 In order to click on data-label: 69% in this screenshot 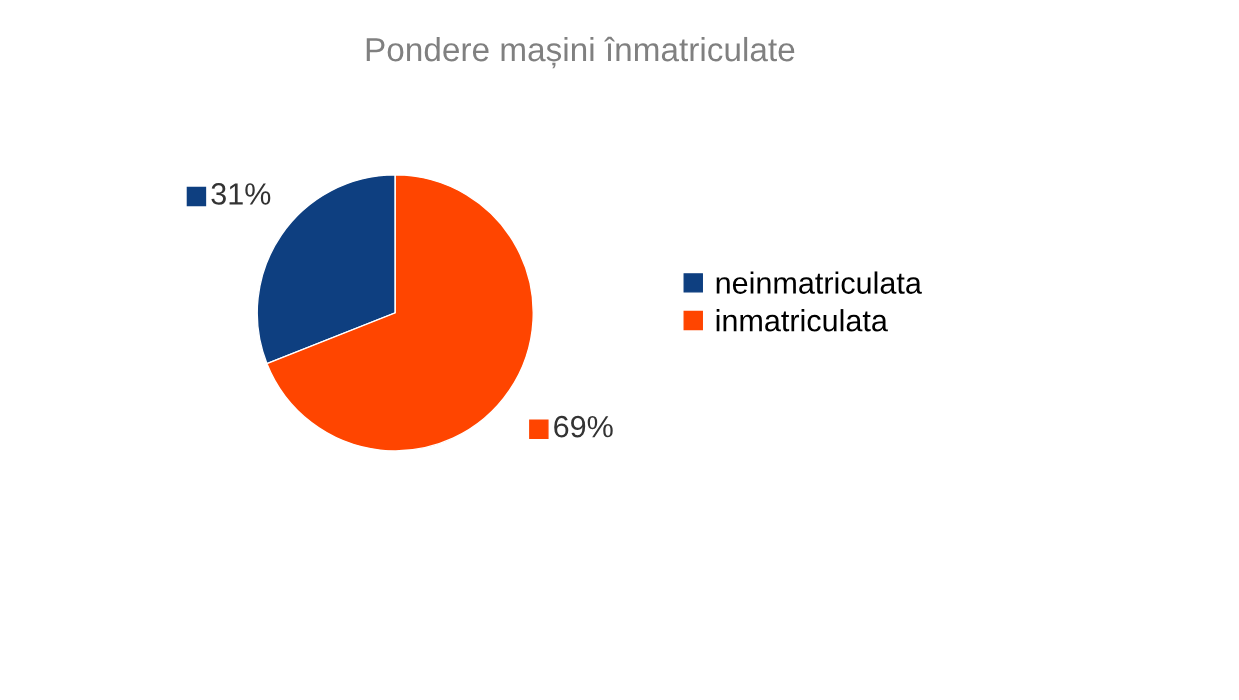, I will do `click(583, 426)`.